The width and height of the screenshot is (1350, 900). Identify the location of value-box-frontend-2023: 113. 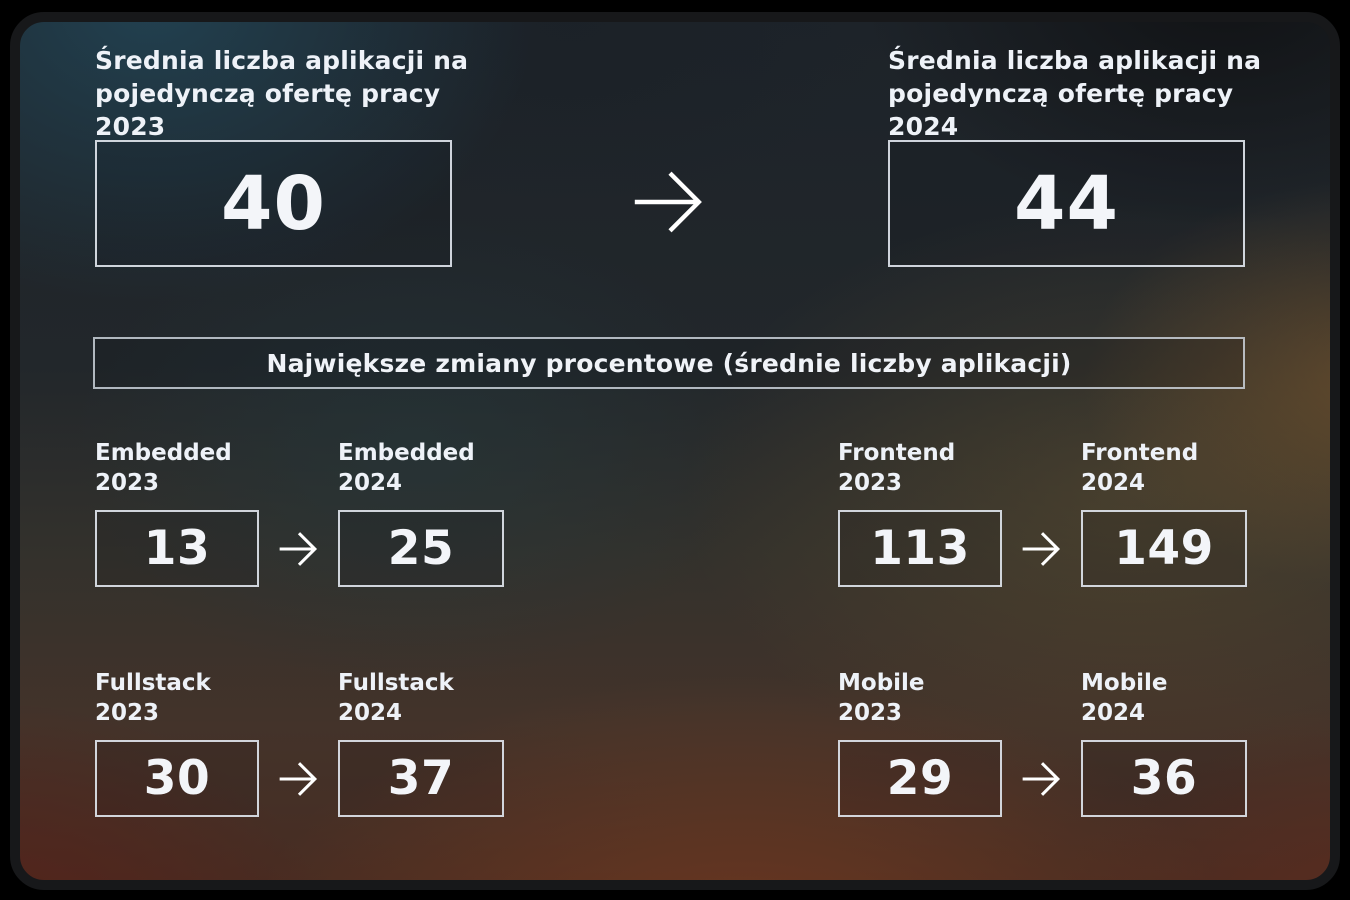
(920, 548).